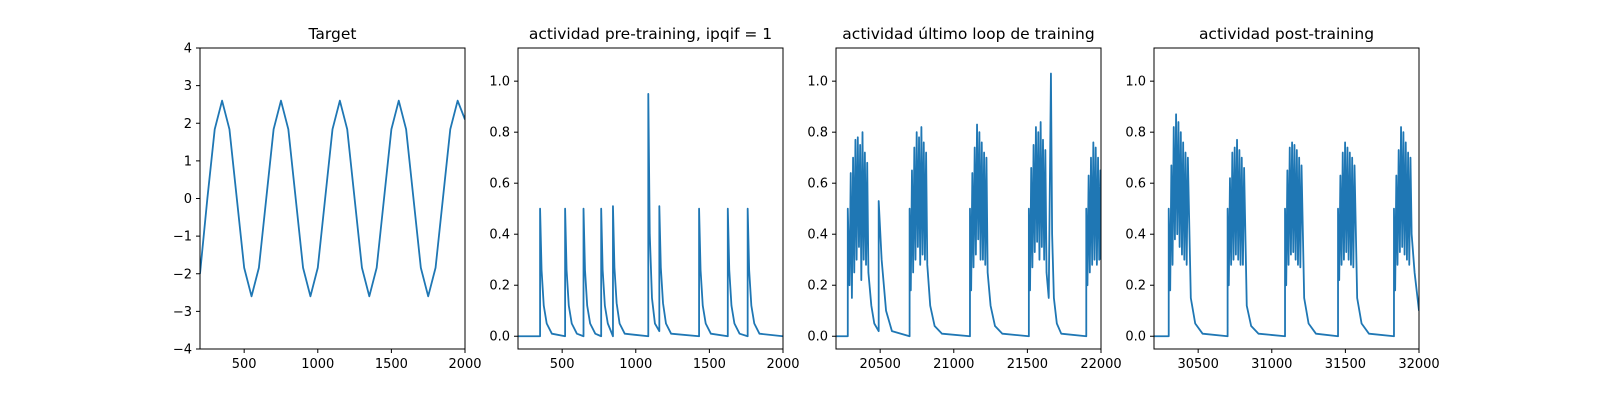 This screenshot has width=1600, height=400. I want to click on x-tick-label: 21500, so click(1027, 364).